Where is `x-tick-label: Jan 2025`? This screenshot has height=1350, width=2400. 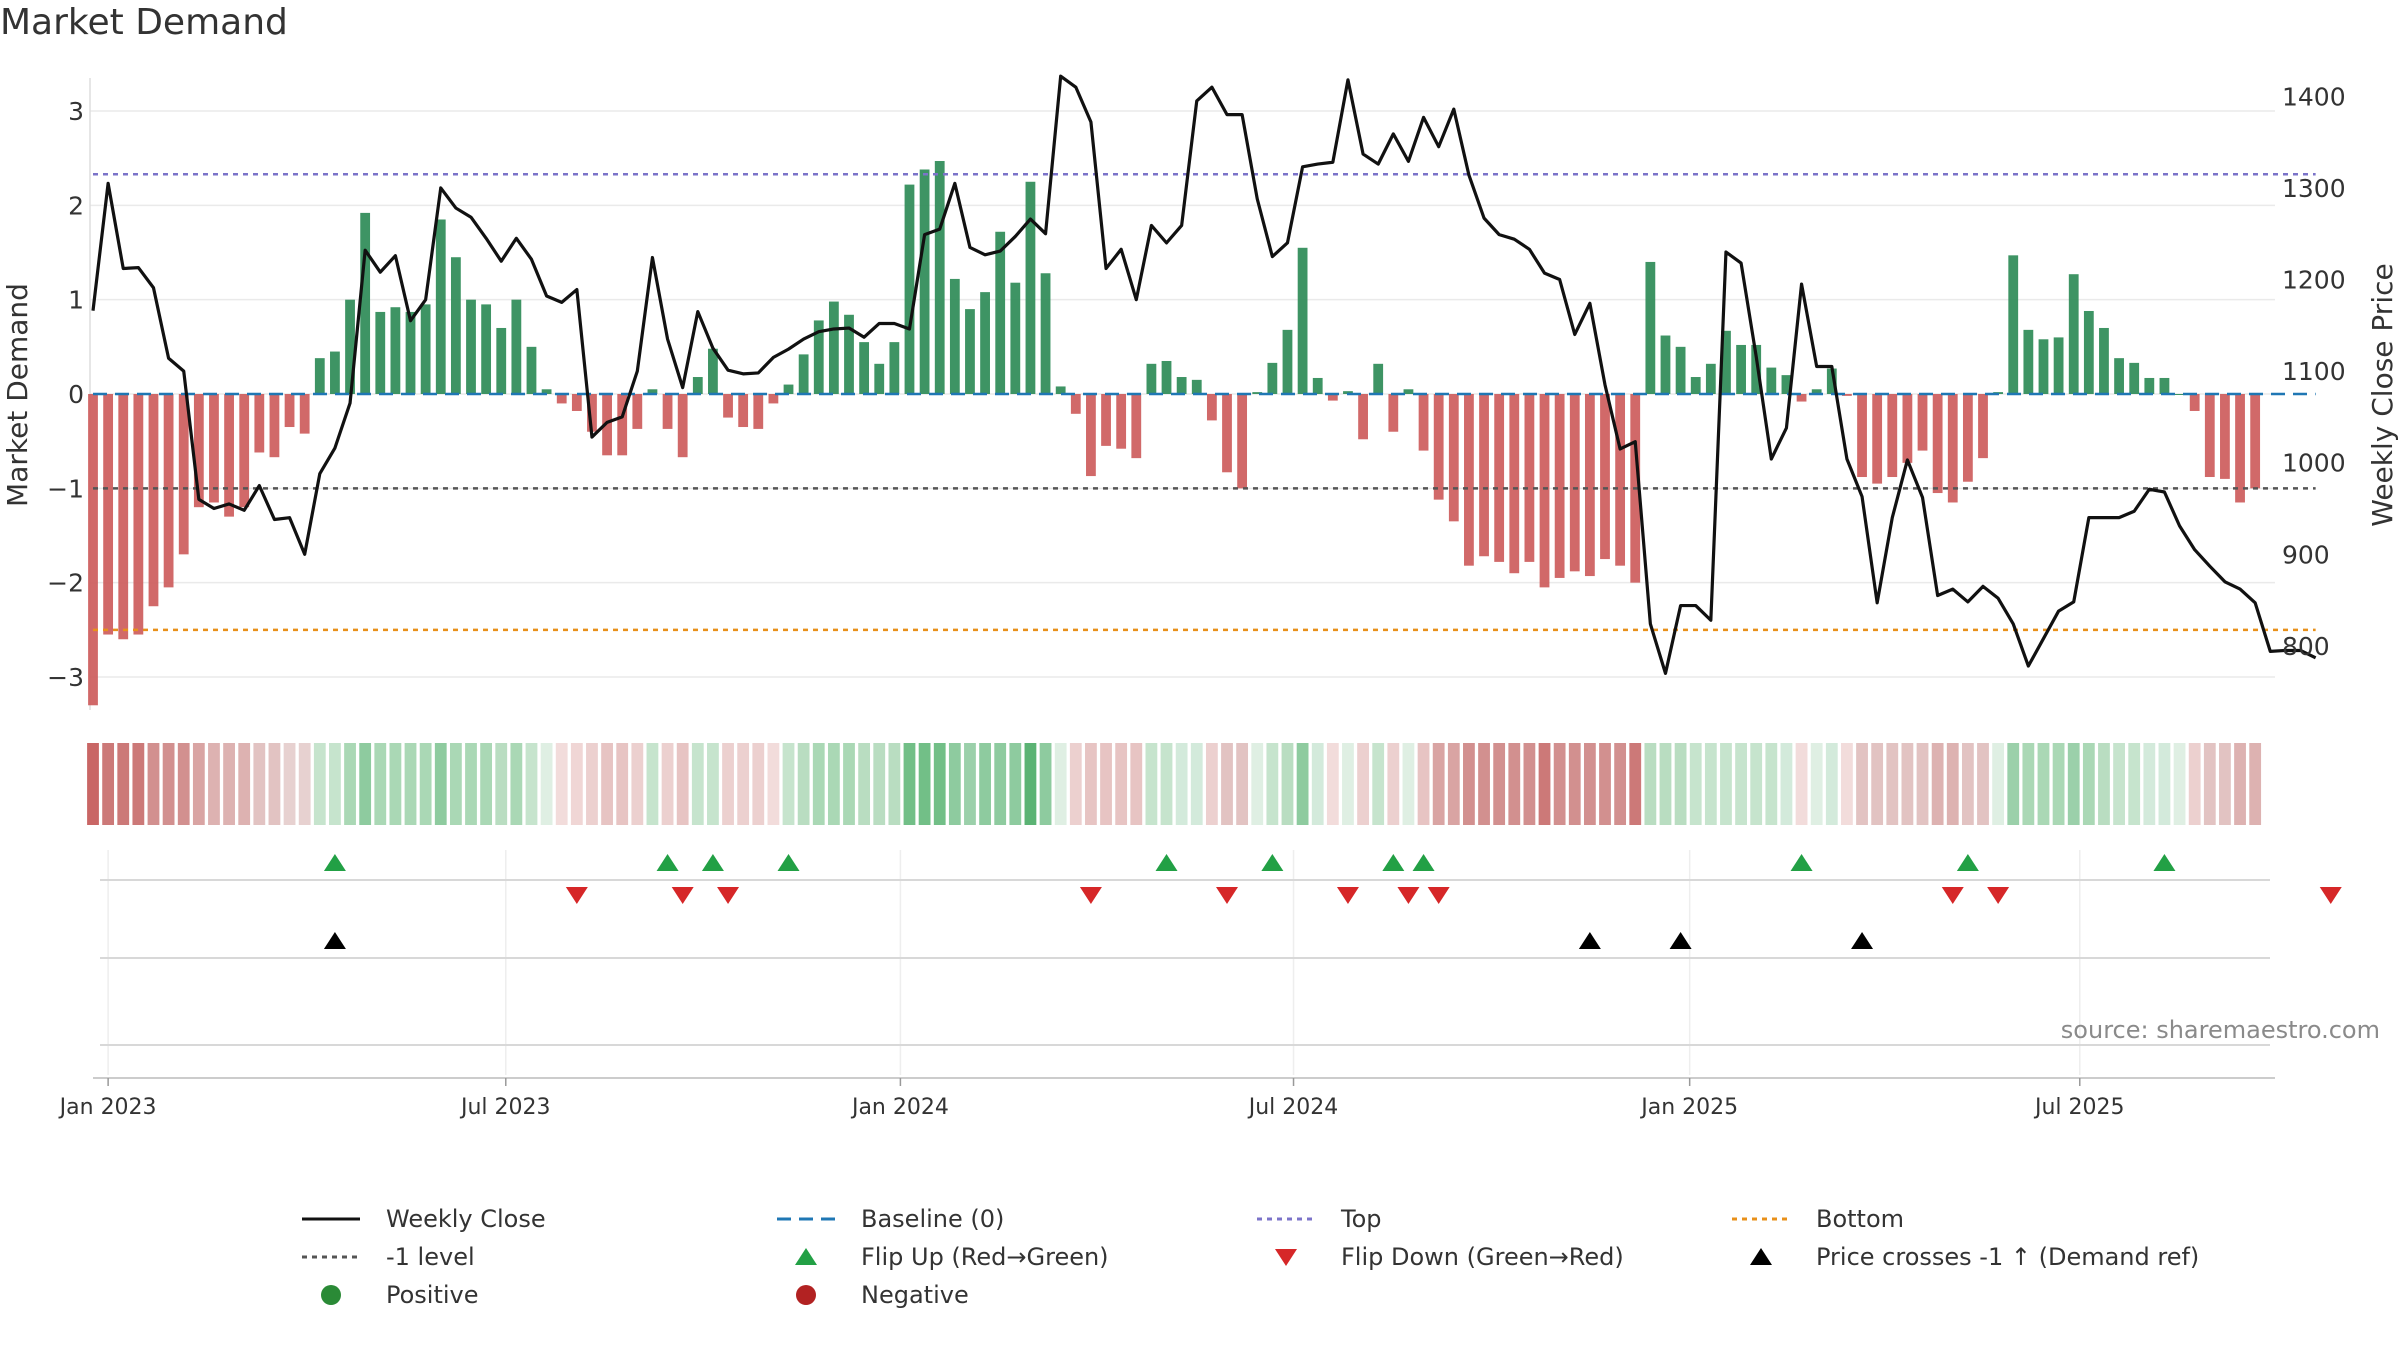
x-tick-label: Jan 2025 is located at coordinates (1688, 1107).